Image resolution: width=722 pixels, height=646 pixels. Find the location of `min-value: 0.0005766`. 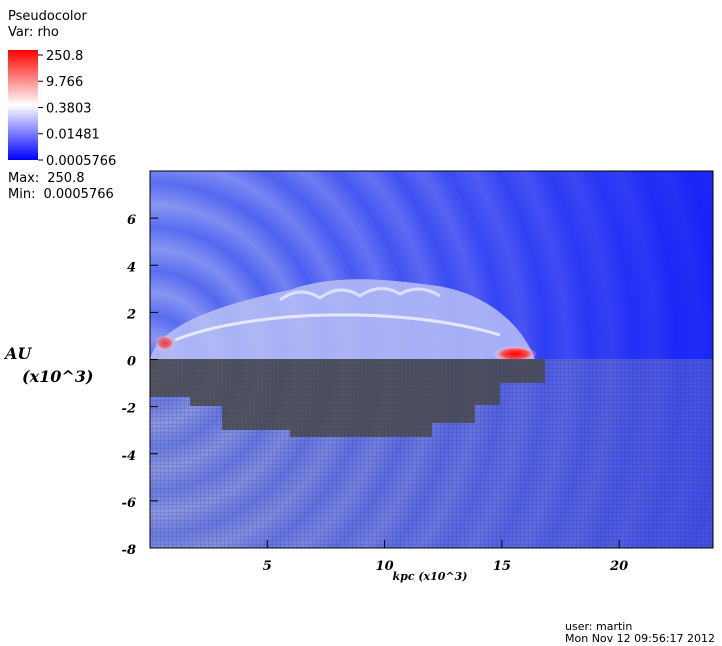

min-value: 0.0005766 is located at coordinates (78, 194).